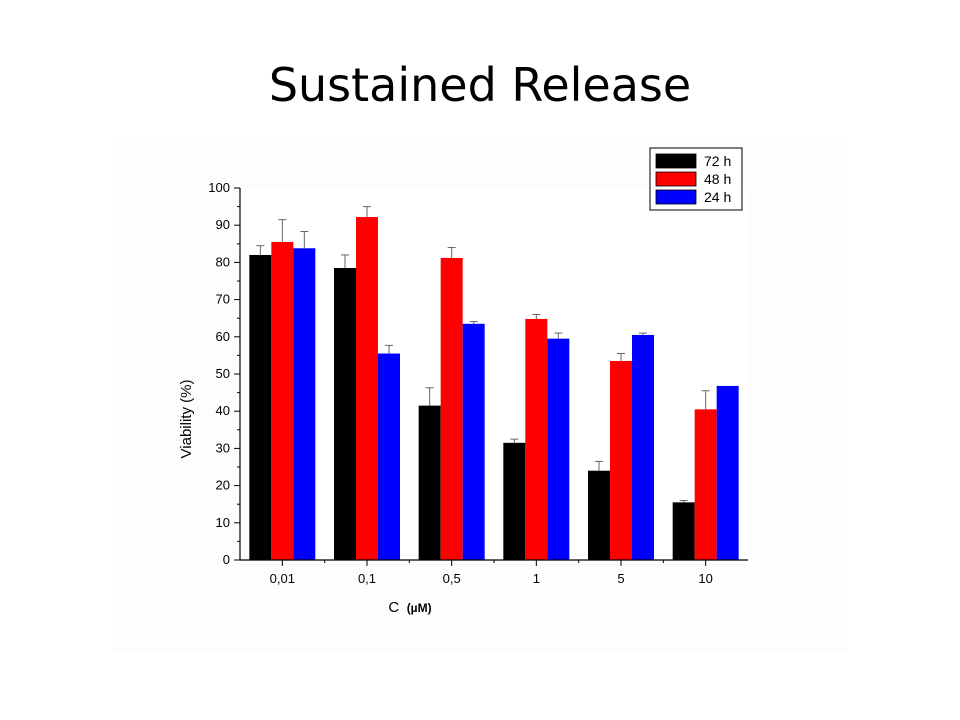 The image size is (960, 720). I want to click on y-tick-label-9: 90, so click(223, 224).